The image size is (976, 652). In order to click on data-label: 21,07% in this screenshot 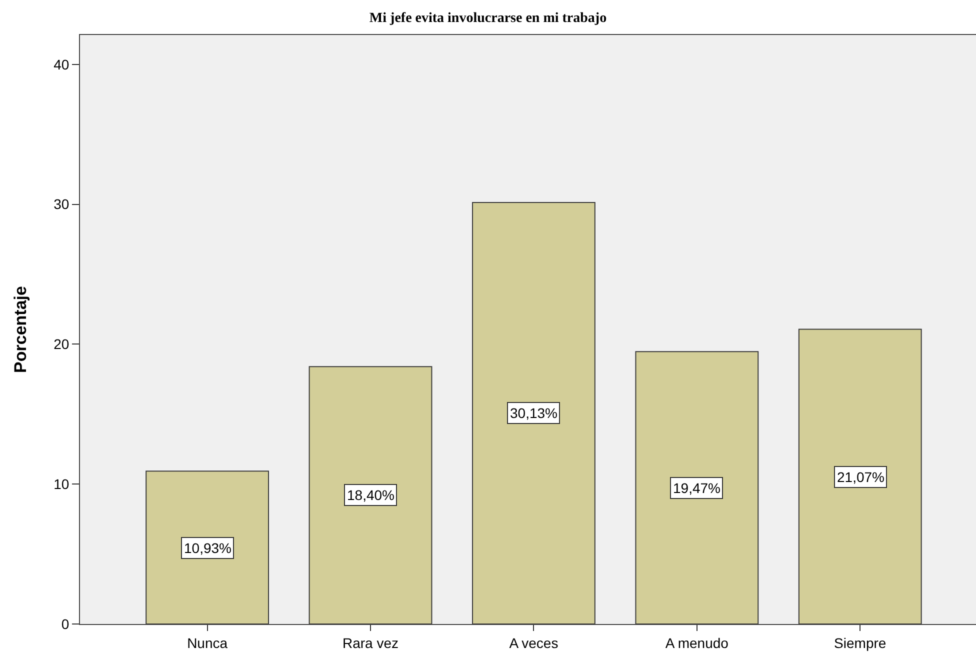, I will do `click(860, 477)`.